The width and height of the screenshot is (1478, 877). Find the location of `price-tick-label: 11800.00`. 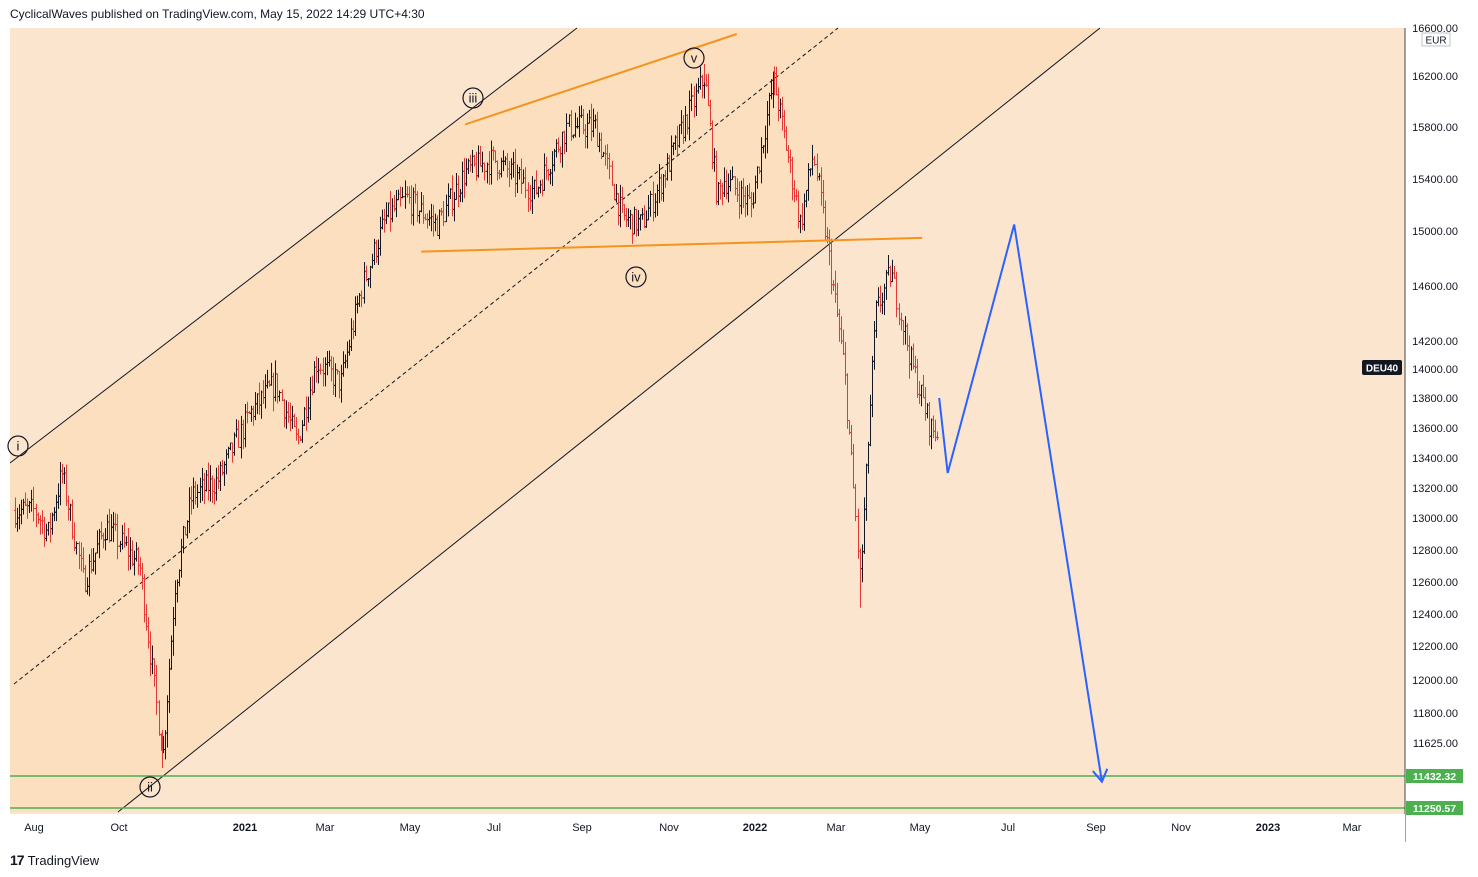

price-tick-label: 11800.00 is located at coordinates (1435, 714).